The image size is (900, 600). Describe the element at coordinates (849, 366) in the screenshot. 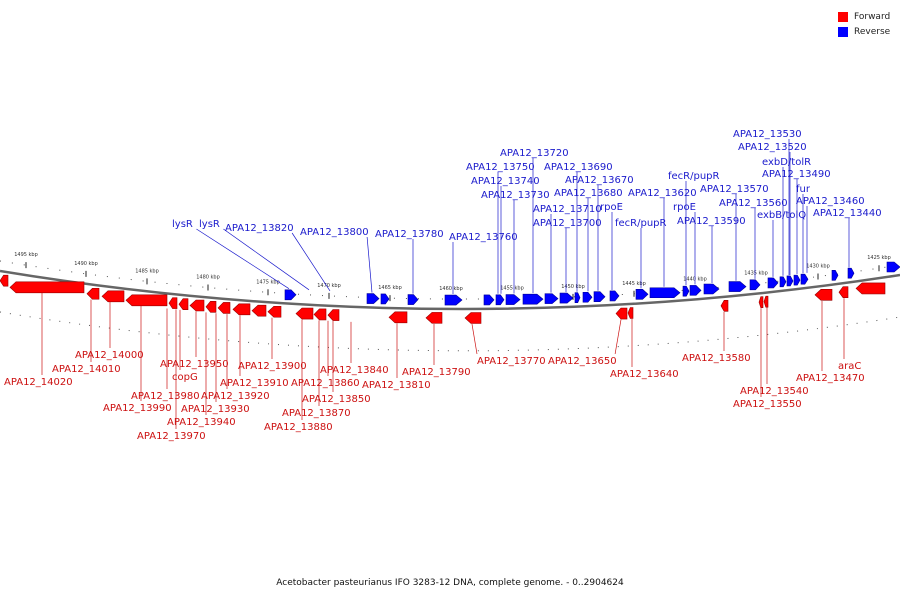

I see `forward-gene-label: araC` at that location.